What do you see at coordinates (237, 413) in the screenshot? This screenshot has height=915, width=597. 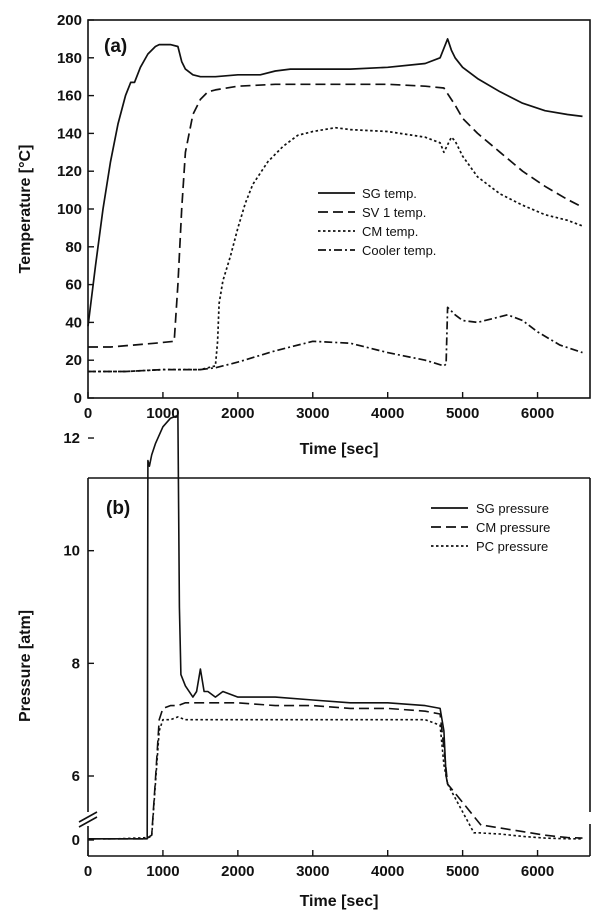 I see `a-x-tick-label: 2000` at bounding box center [237, 413].